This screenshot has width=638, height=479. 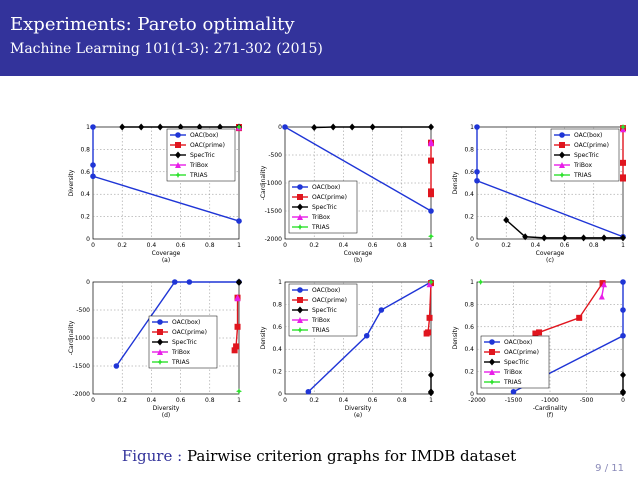 What do you see at coordinates (263, 182) in the screenshot?
I see `y-axis-label: -Cardinality` at bounding box center [263, 182].